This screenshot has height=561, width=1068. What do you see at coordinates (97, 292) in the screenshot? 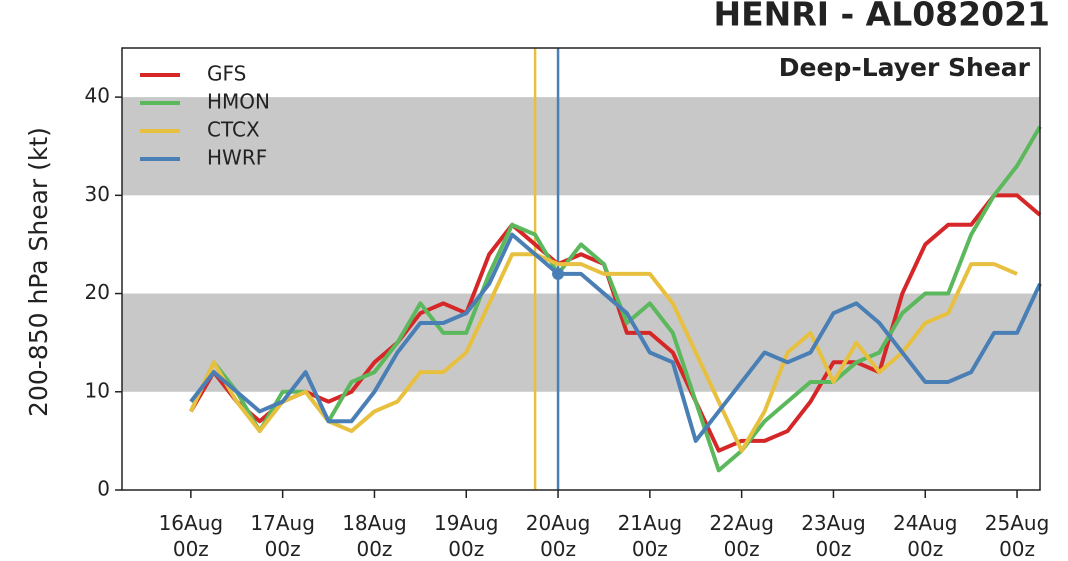
I see `y-tick-label: 20` at bounding box center [97, 292].